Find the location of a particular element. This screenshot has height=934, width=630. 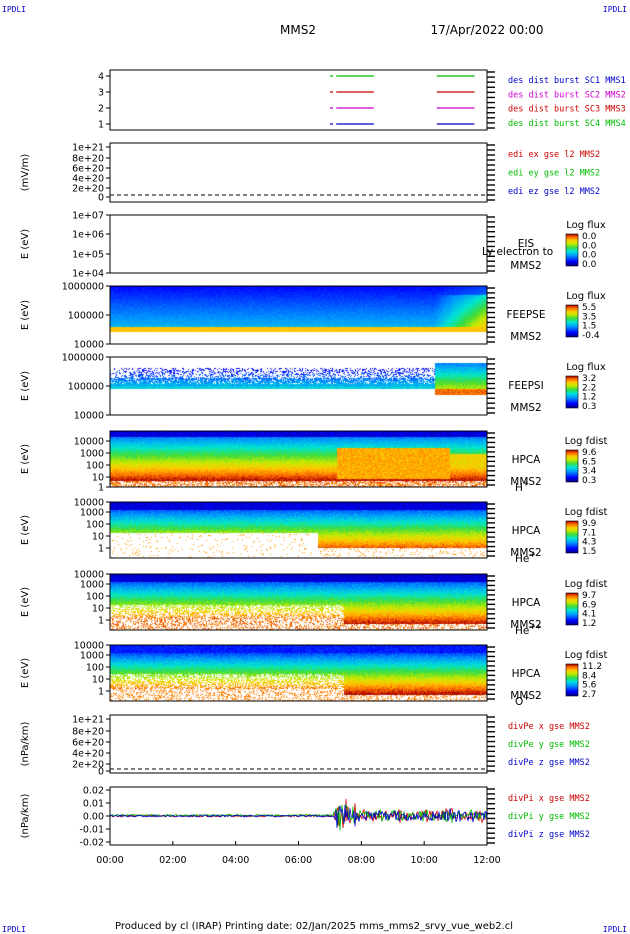

y-tick-label: 1e+06 is located at coordinates (88, 235).